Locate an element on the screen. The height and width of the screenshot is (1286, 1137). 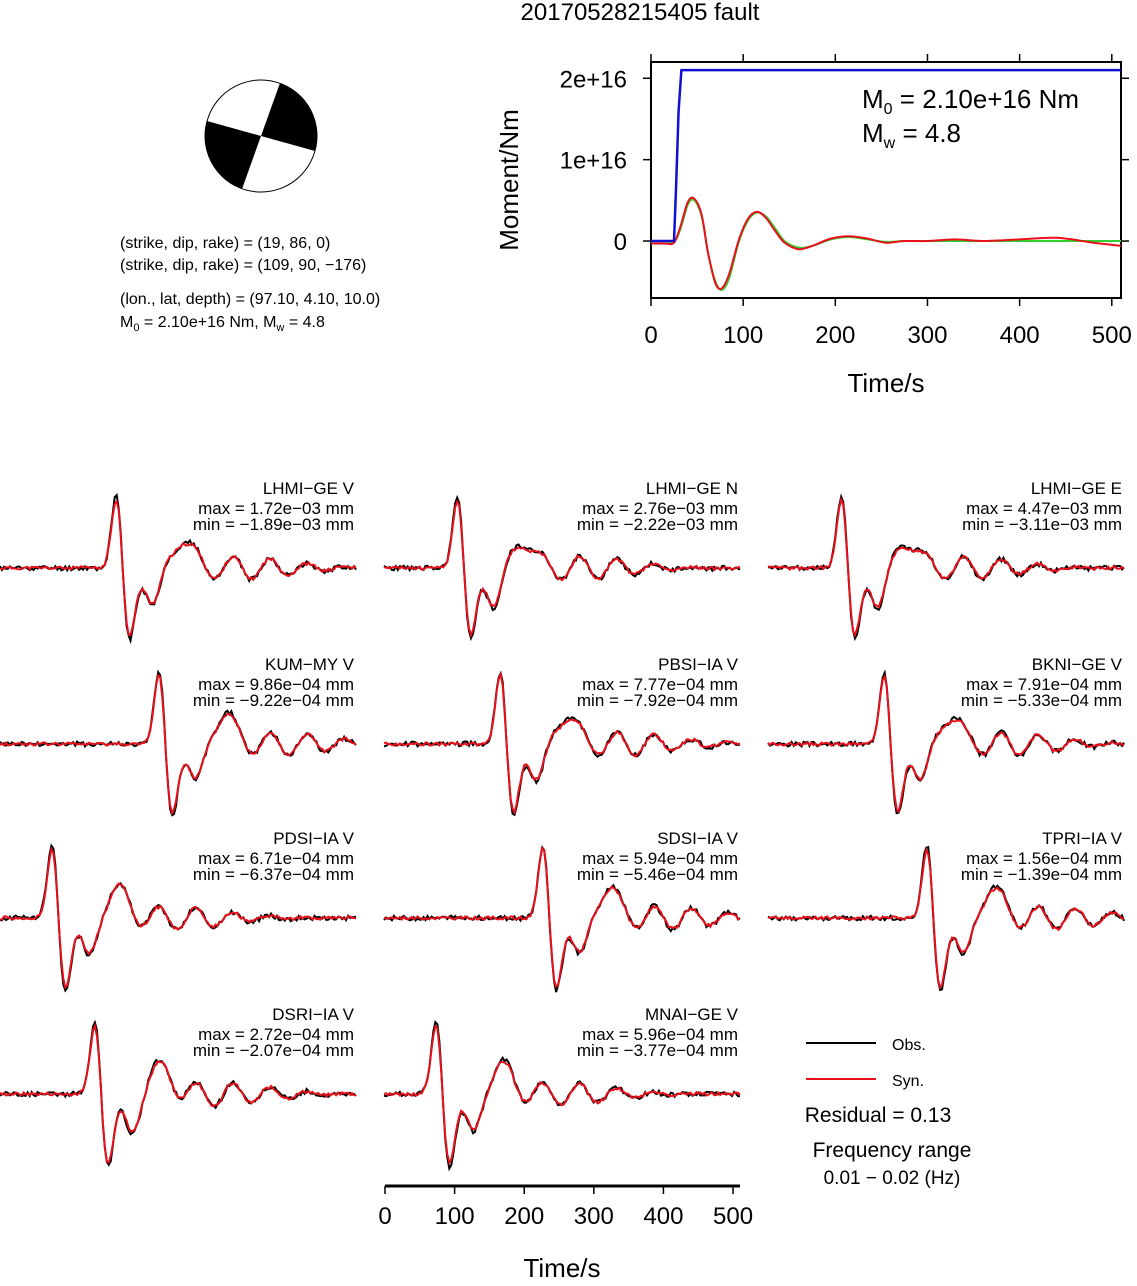
station-name: TPRI−IA V is located at coordinates (1082, 838).